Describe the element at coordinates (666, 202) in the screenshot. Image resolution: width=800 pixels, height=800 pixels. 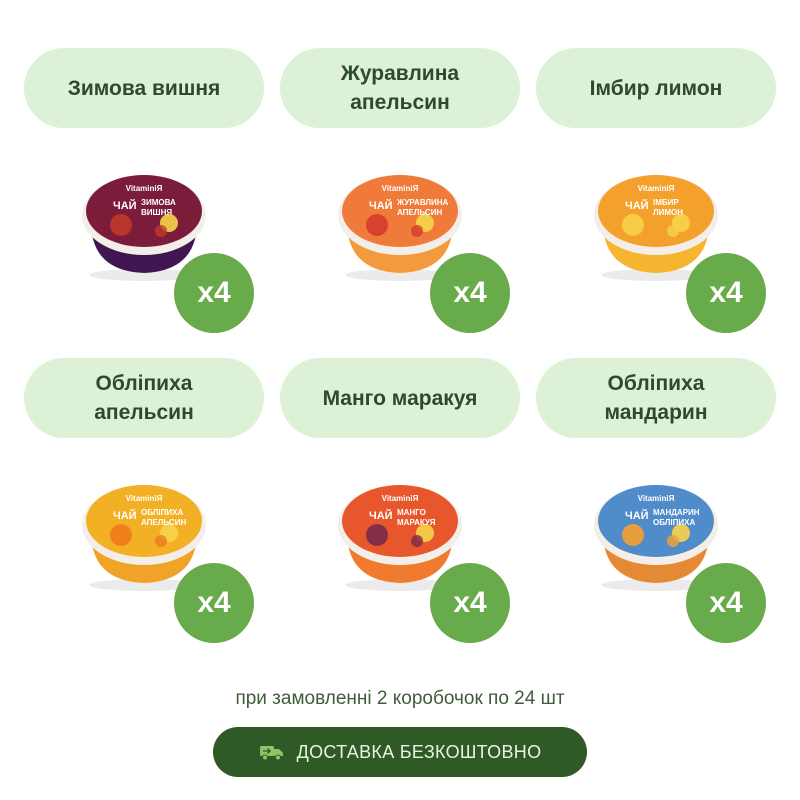
I see `flavor-label: ІМБИР` at that location.